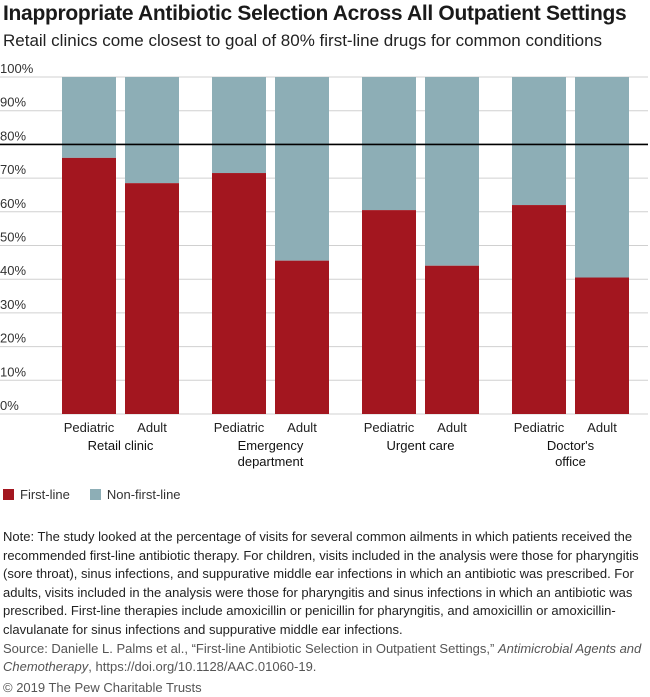  Describe the element at coordinates (13, 304) in the screenshot. I see `y-tick-label: 30%` at that location.